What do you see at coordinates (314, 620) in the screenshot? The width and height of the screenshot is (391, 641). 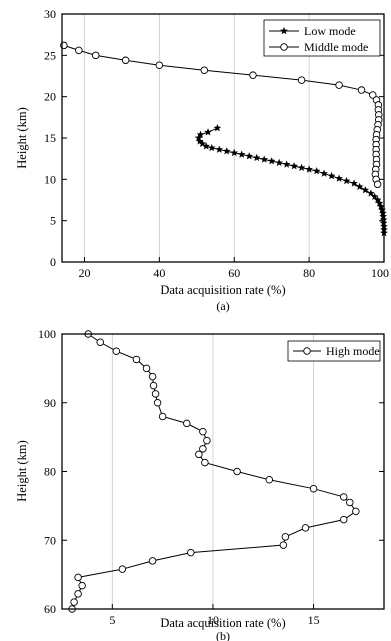 I see `chart-b-x-tick-label: 15` at bounding box center [314, 620].